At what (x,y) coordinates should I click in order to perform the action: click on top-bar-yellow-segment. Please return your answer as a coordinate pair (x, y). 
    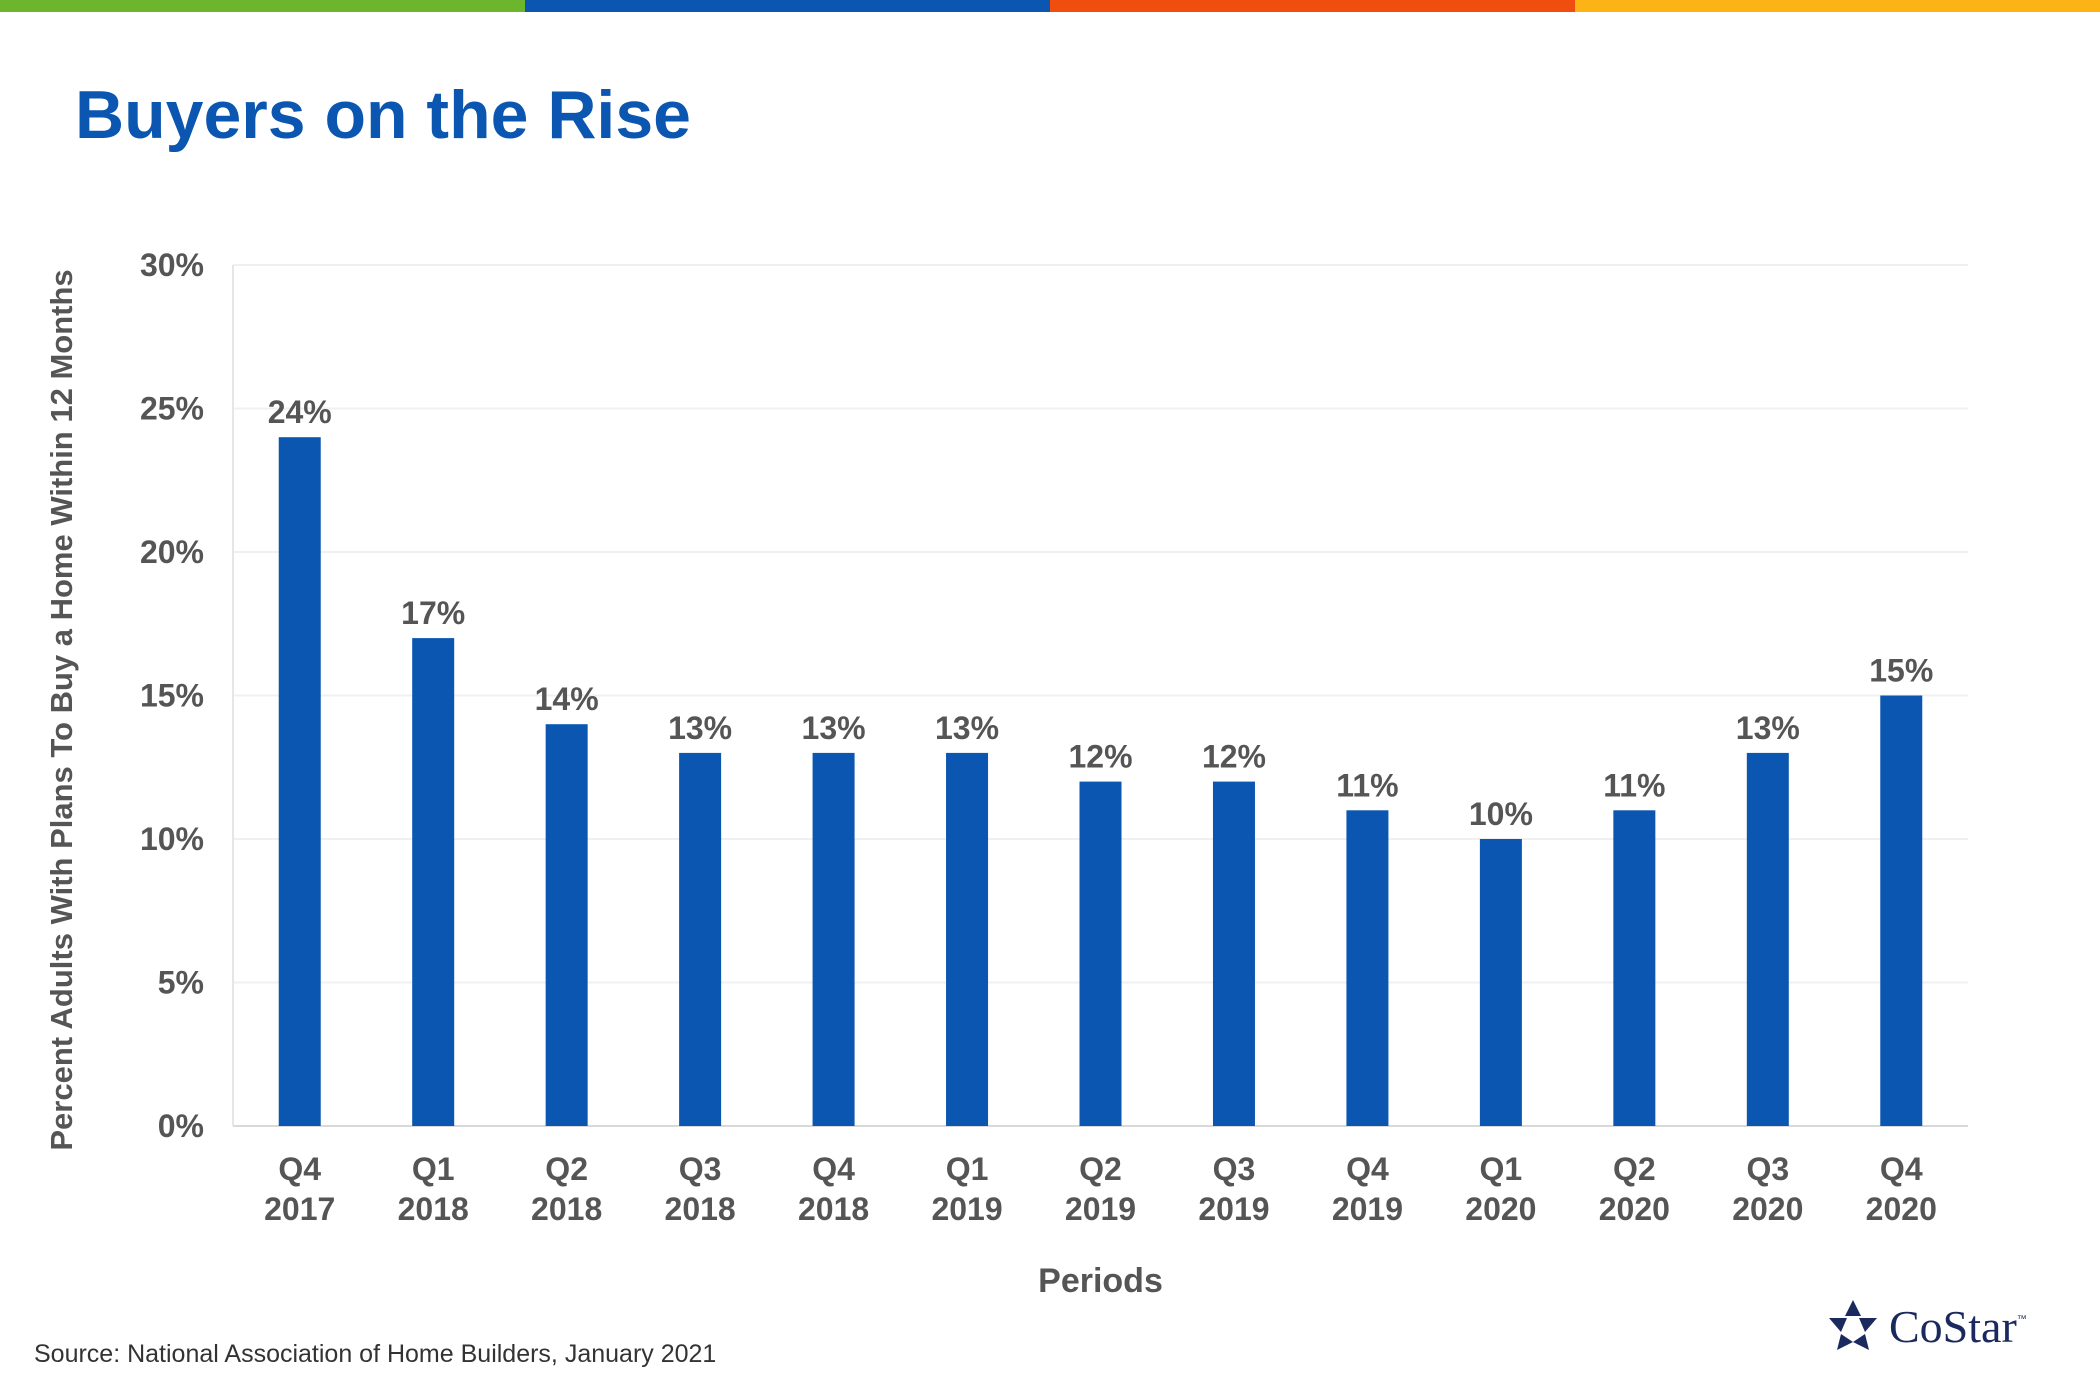
    Looking at the image, I should click on (1837, 6).